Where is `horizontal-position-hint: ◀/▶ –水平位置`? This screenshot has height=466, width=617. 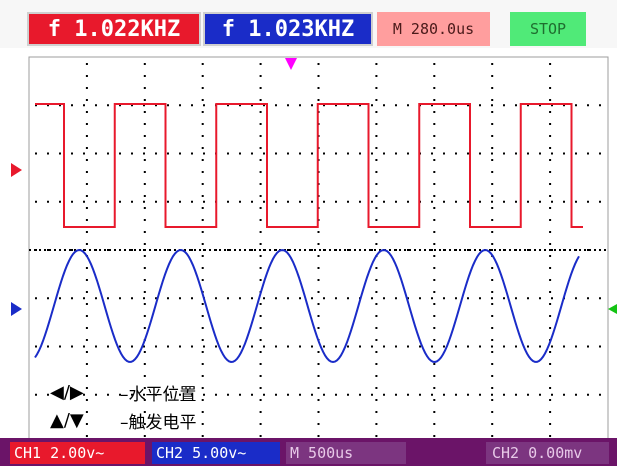 horizontal-position-hint: ◀/▶ –水平位置 is located at coordinates (123, 392).